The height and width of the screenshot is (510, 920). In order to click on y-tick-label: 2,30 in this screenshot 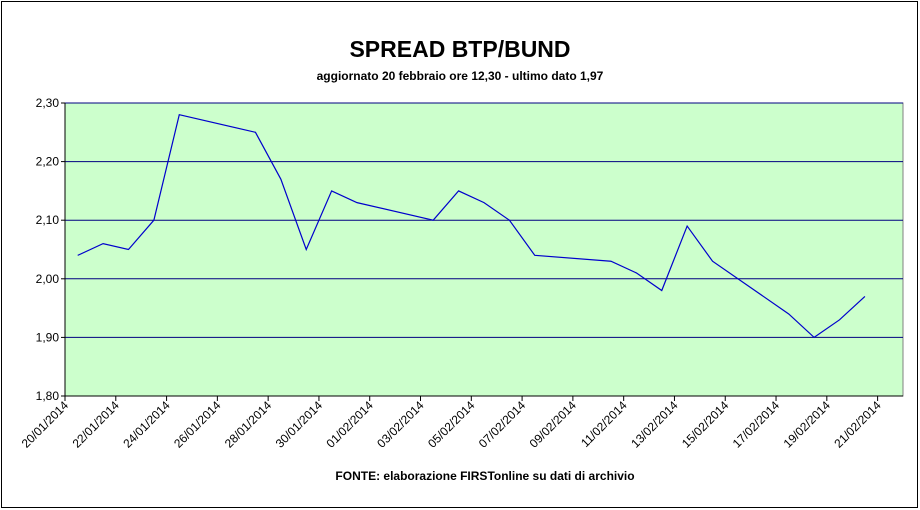, I will do `click(48, 103)`.